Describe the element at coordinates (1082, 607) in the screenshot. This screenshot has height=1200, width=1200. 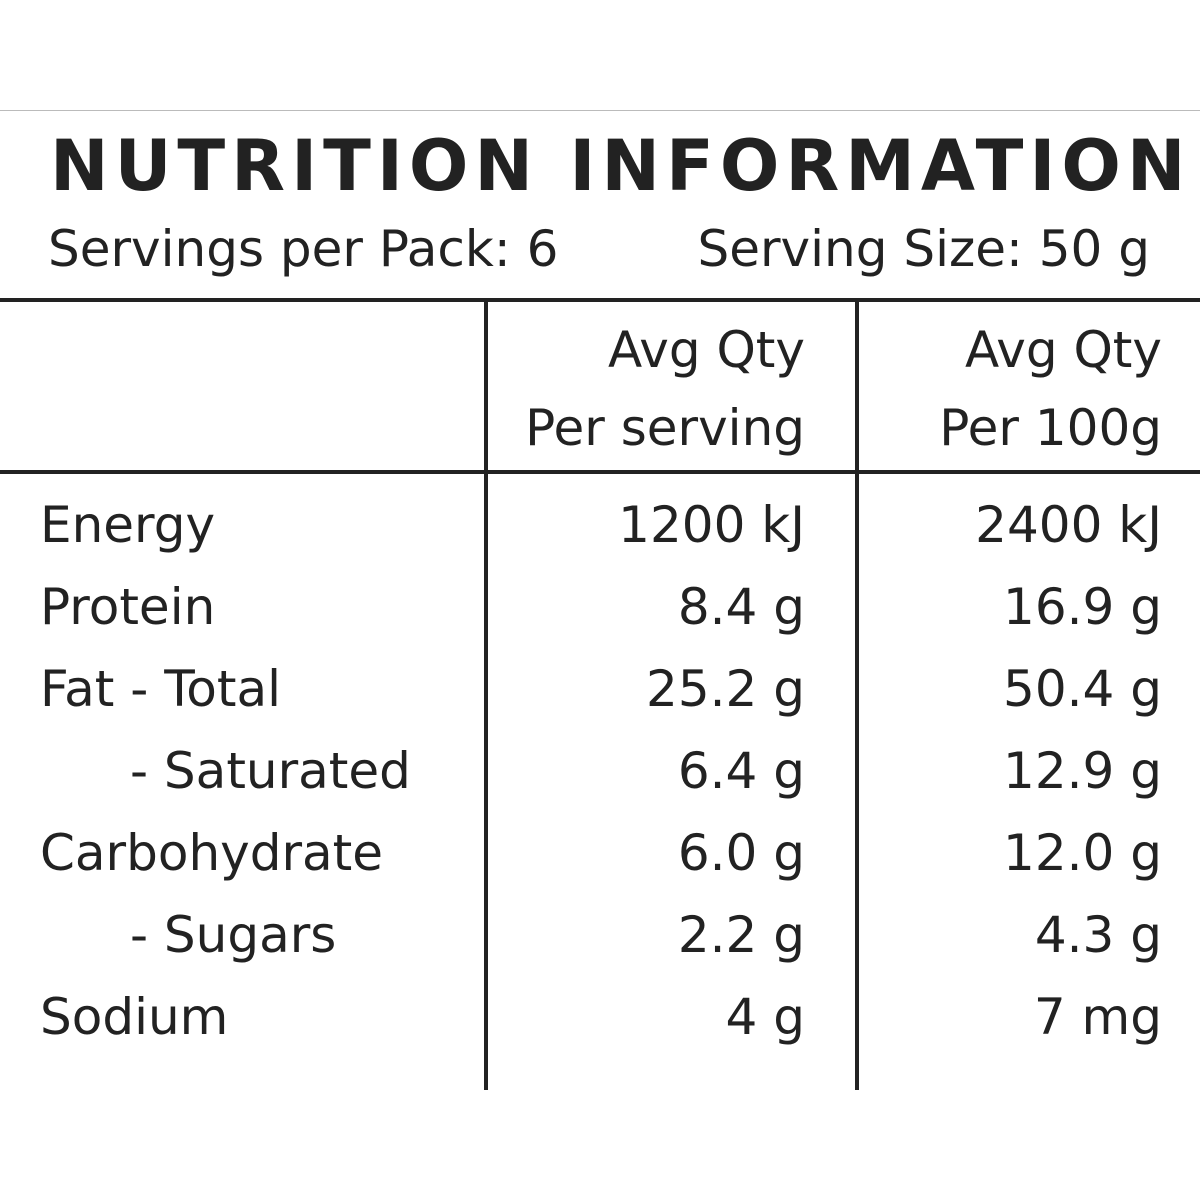
I see `per-100g: 16.9 g` at that location.